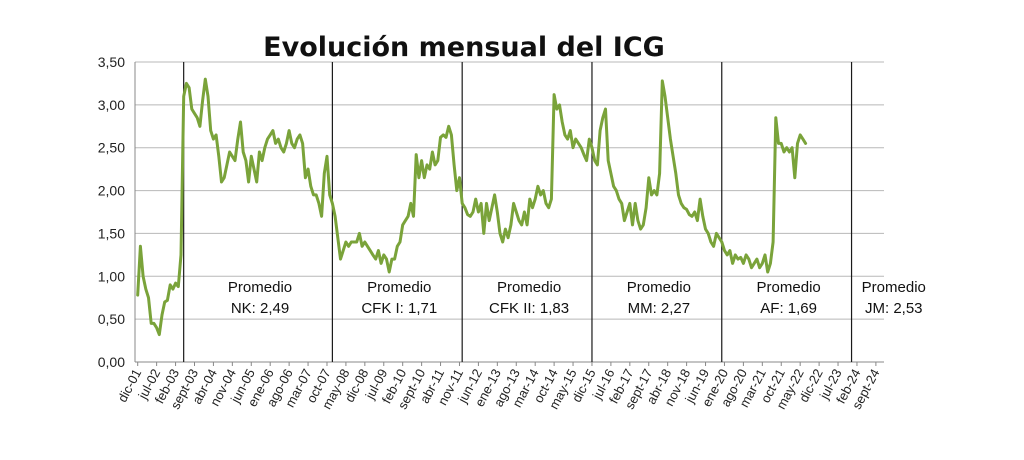 This screenshot has width=1024, height=460. I want to click on y-tick-label: 2,50, so click(111, 148).